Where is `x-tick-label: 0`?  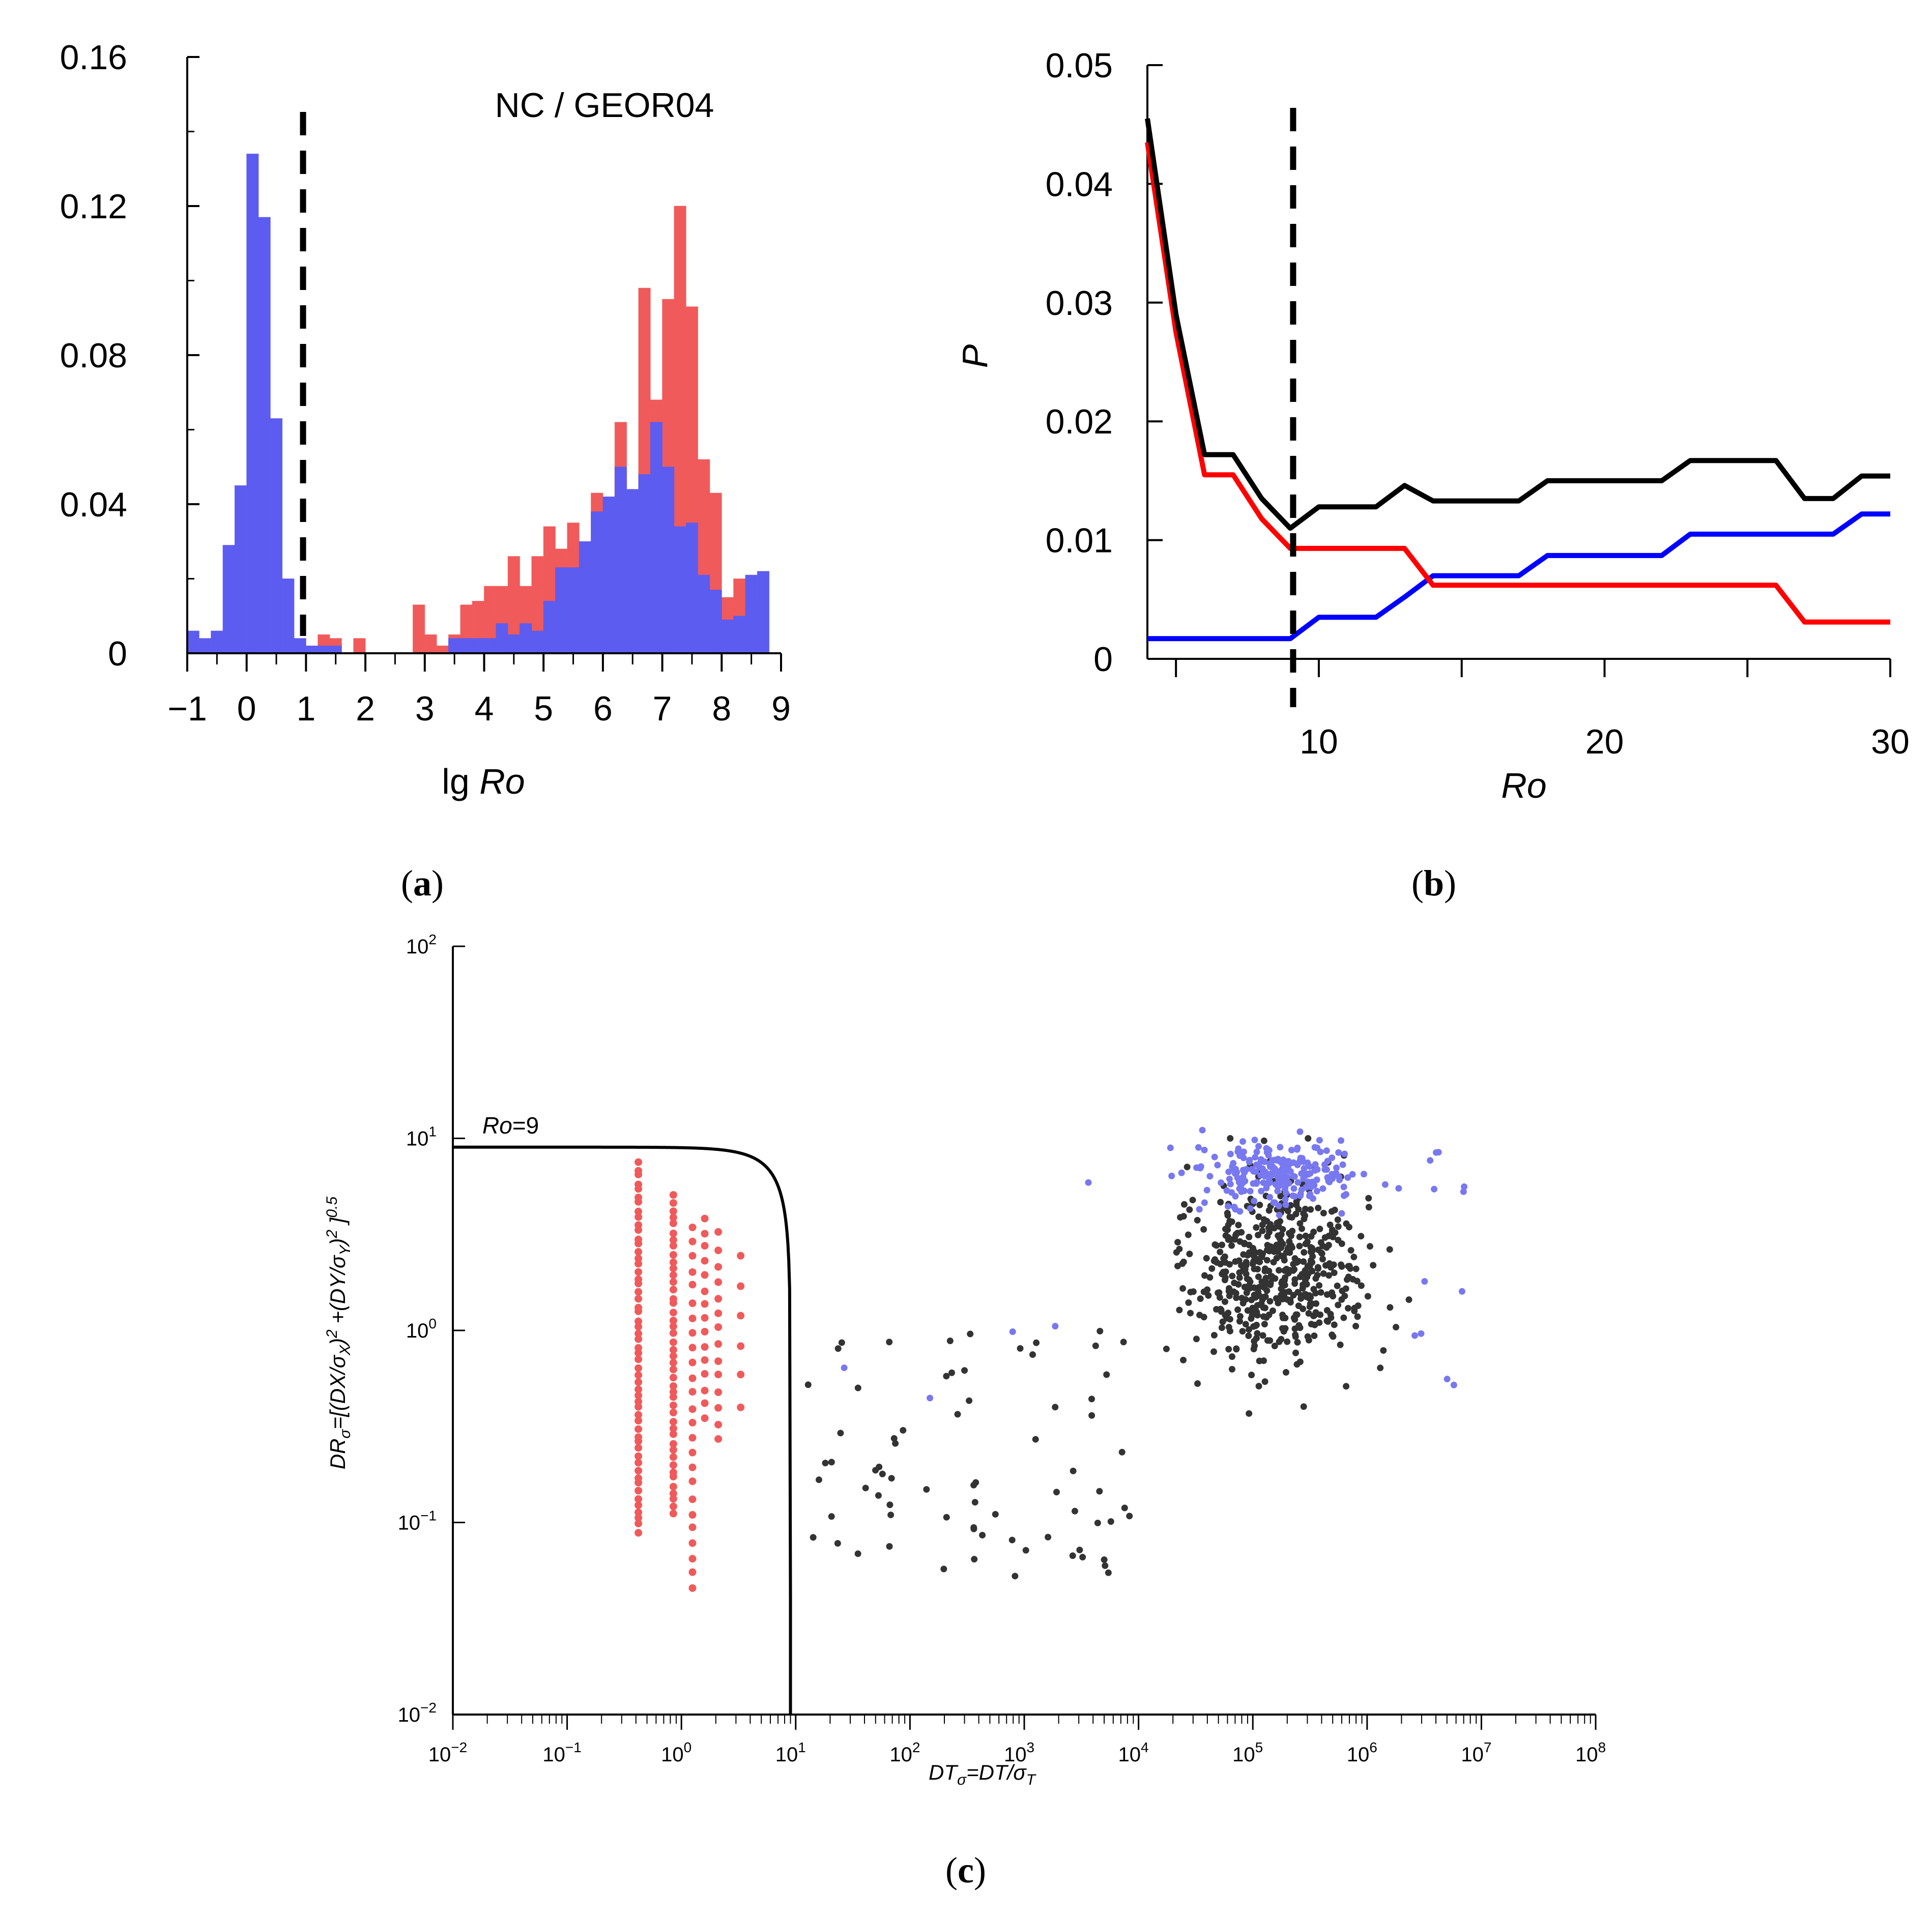 x-tick-label: 0 is located at coordinates (246, 708).